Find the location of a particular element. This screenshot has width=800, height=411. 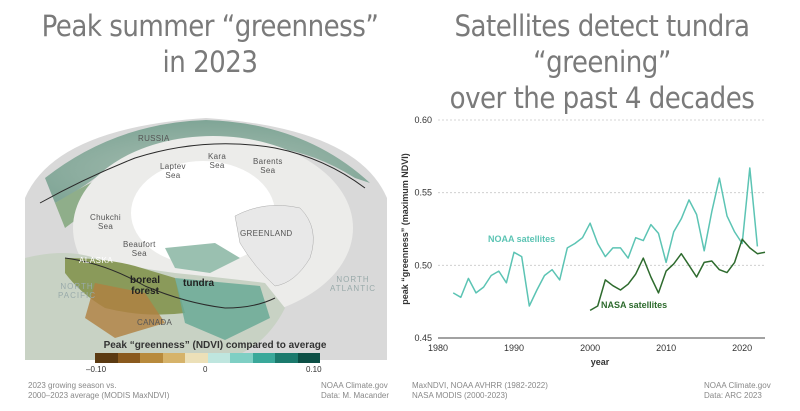

chart-grid is located at coordinates (601, 192).